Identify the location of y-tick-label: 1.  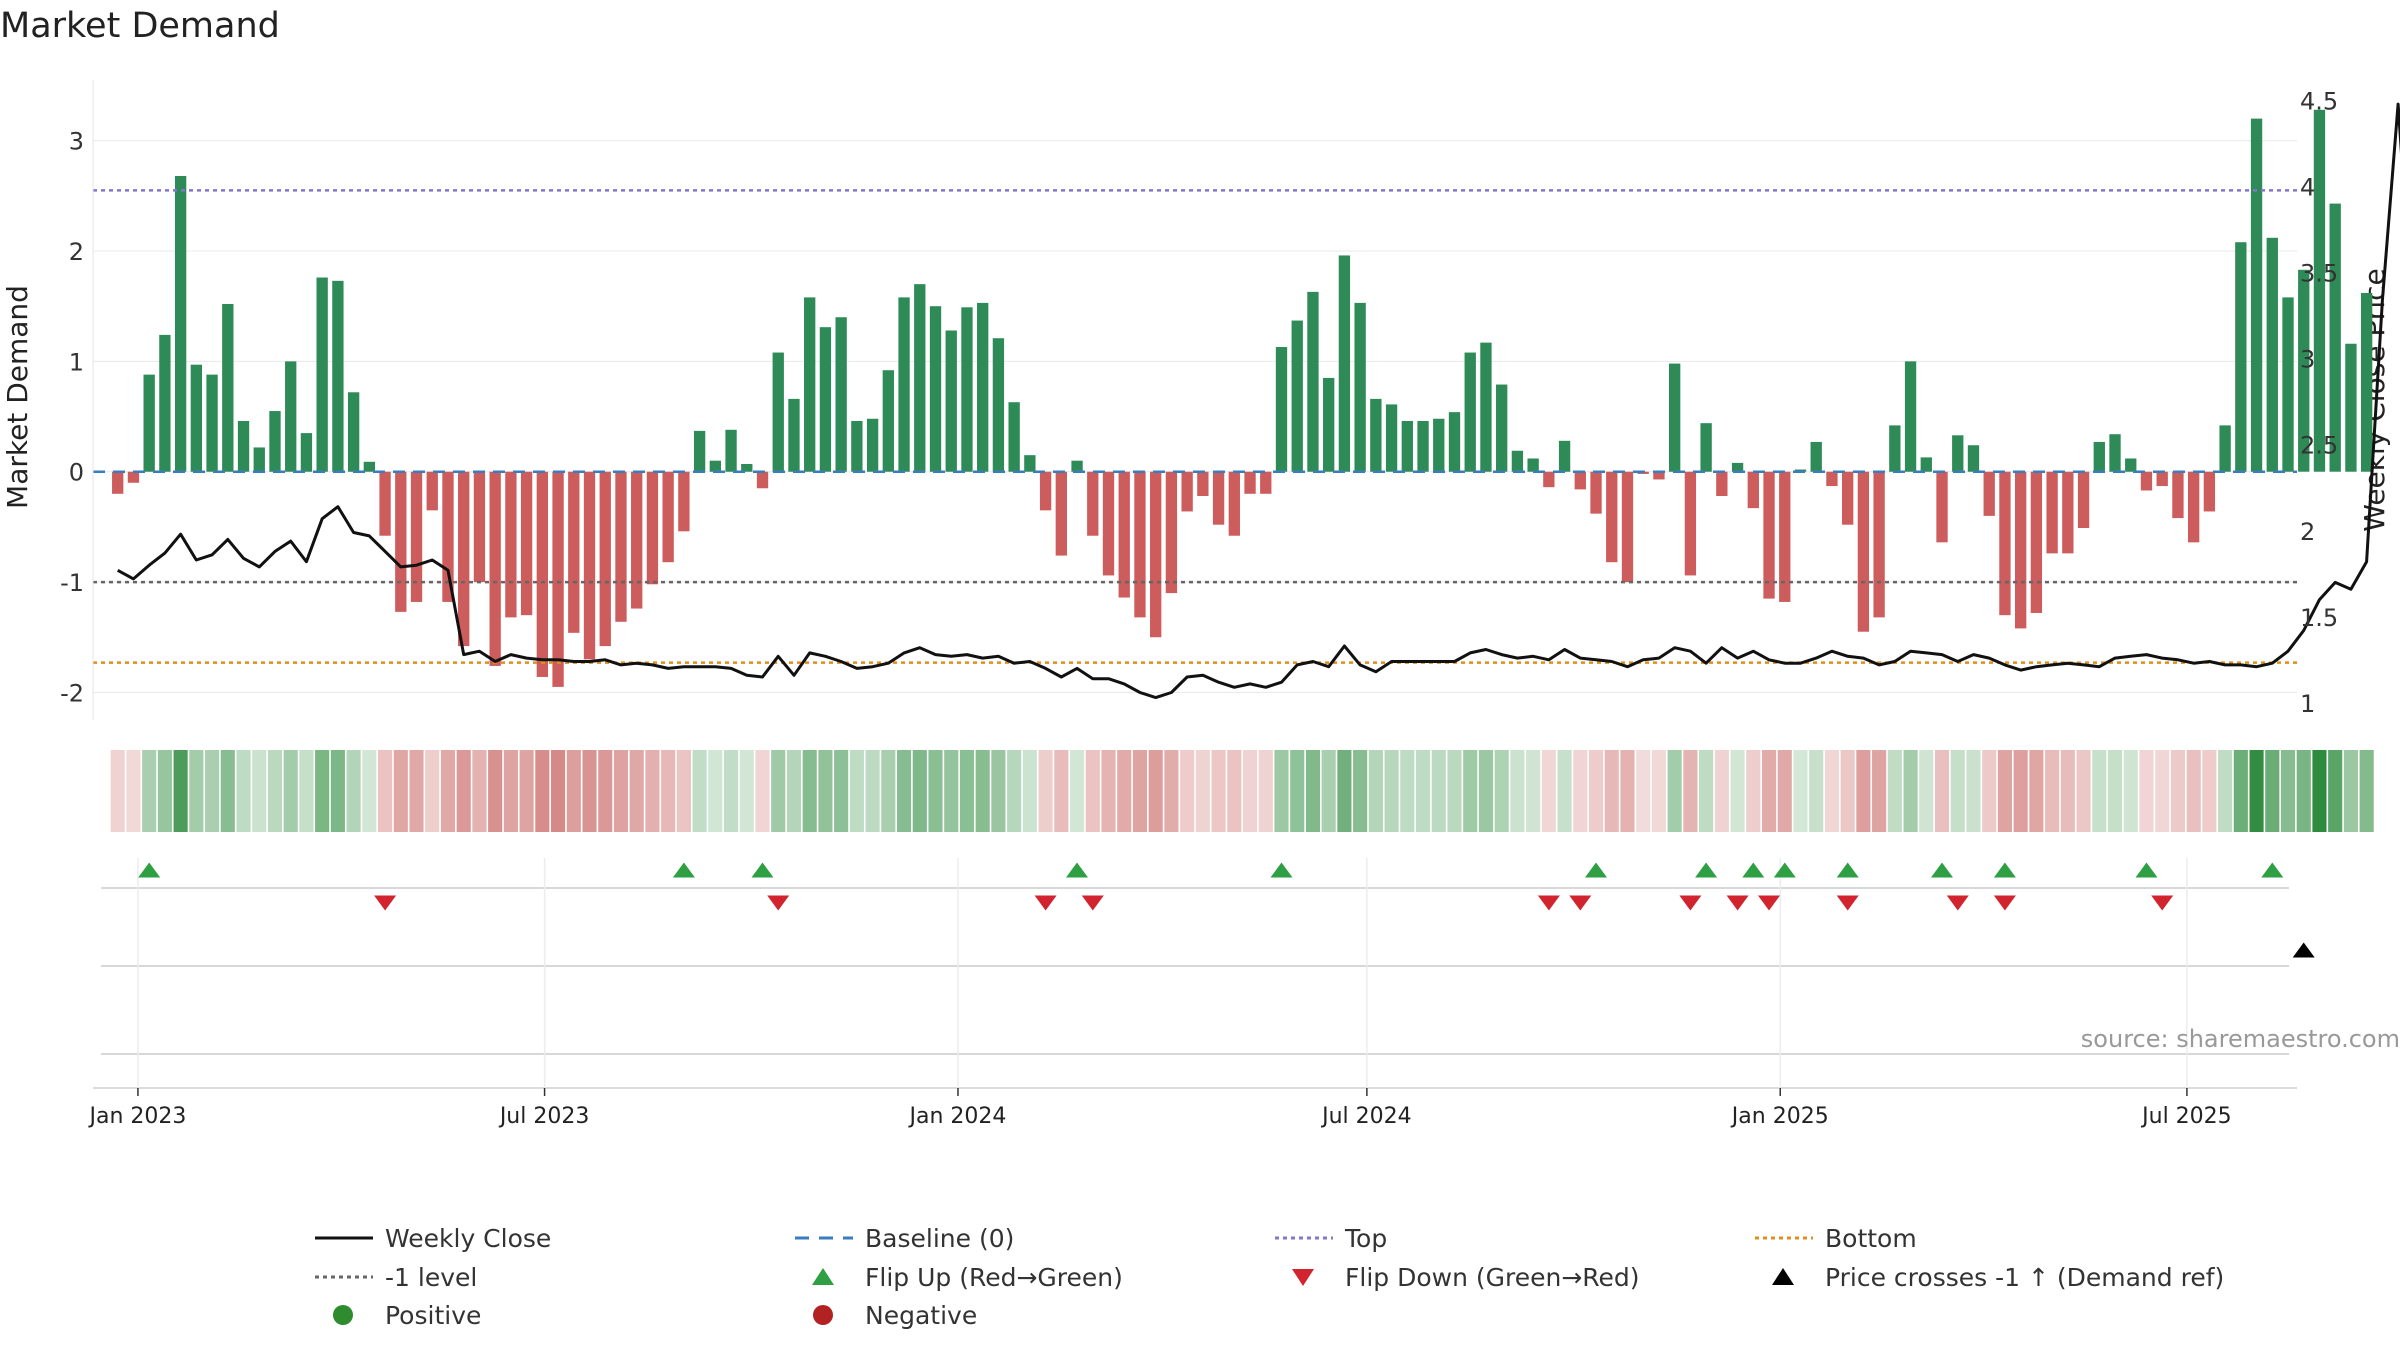
(76, 362).